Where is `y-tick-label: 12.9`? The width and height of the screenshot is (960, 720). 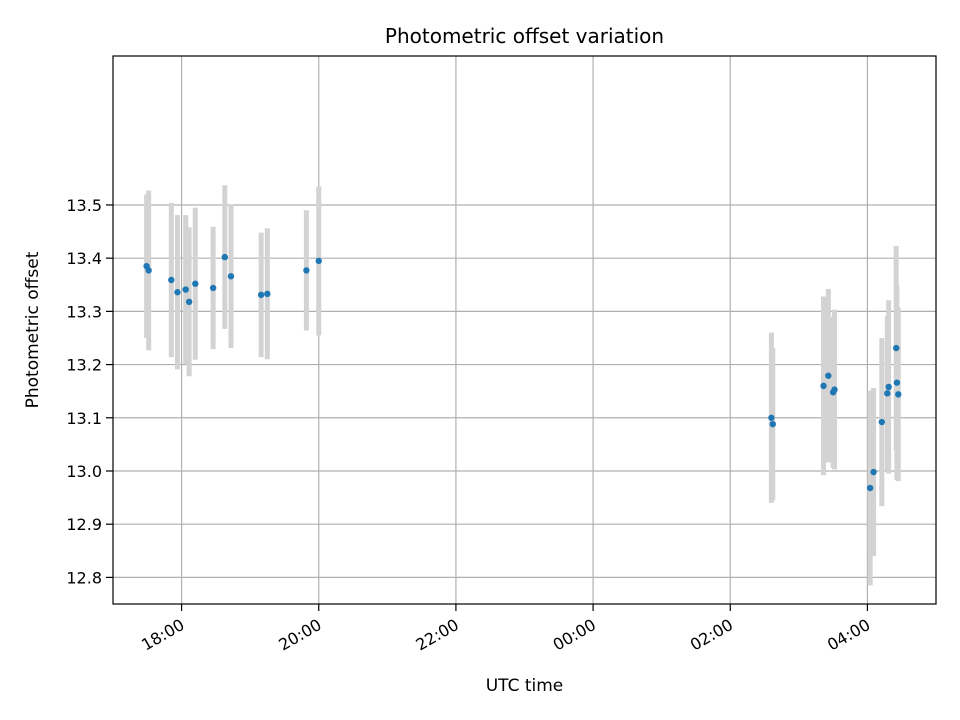 y-tick-label: 12.9 is located at coordinates (84, 524).